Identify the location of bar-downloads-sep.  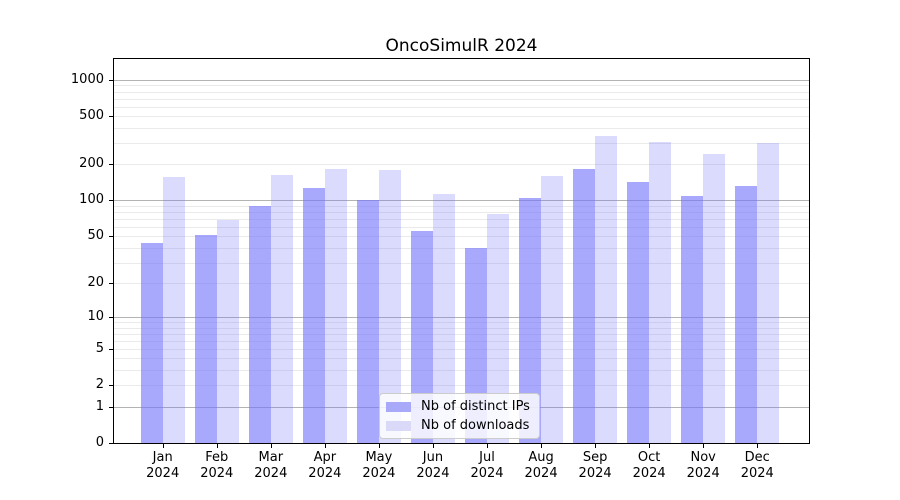
(606, 289).